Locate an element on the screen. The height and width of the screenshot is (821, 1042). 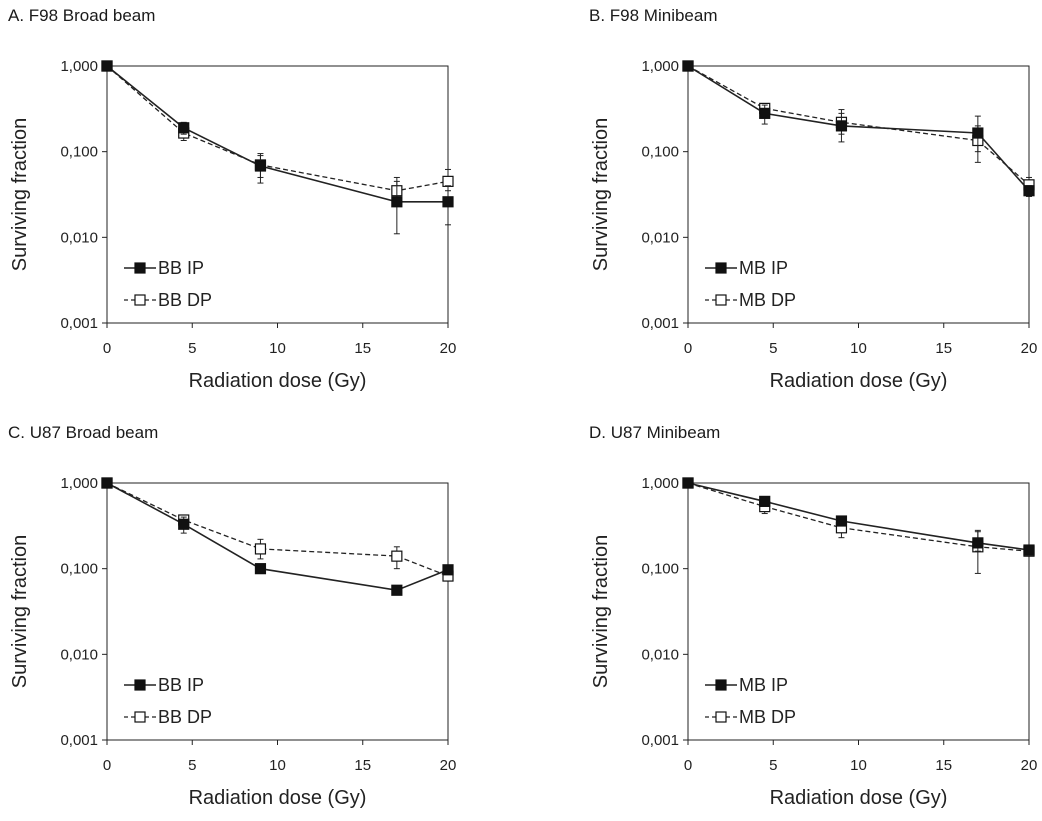
legend-label: BB DP is located at coordinates (185, 717).